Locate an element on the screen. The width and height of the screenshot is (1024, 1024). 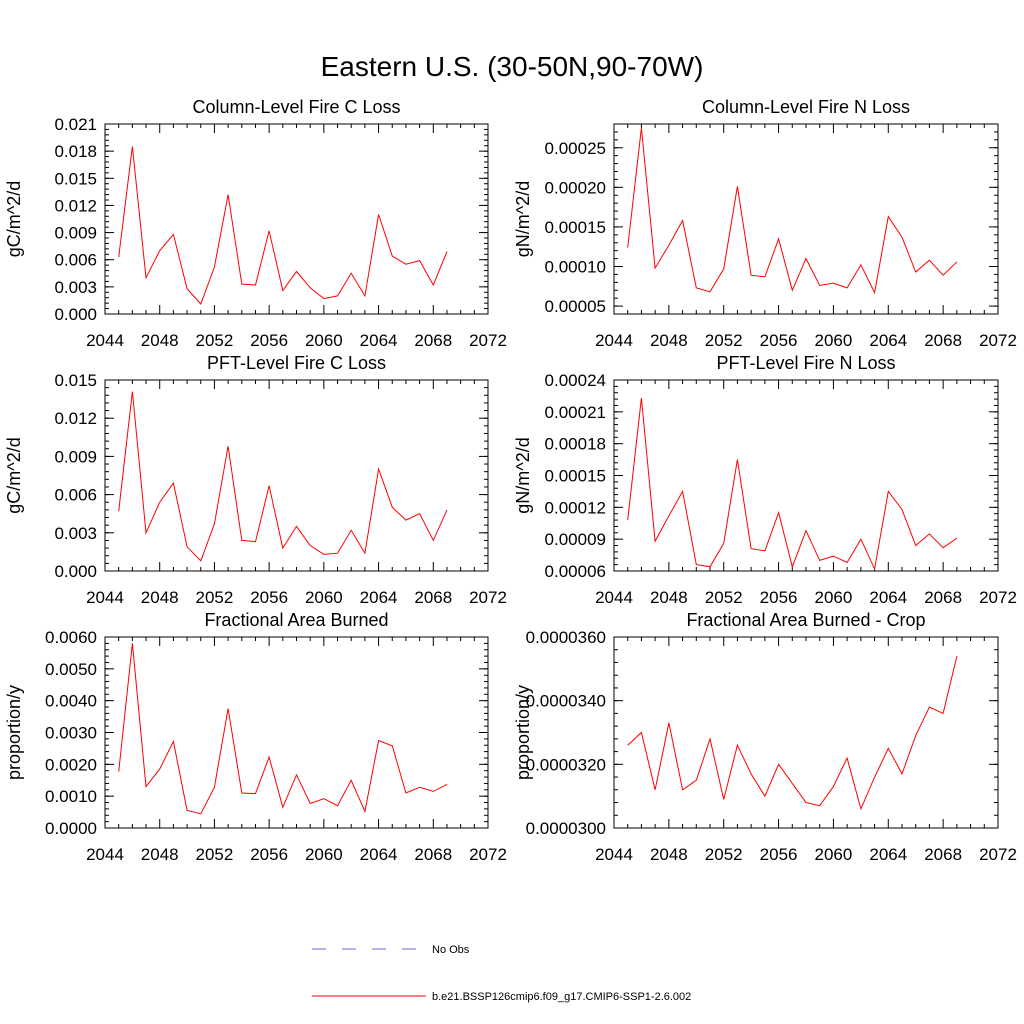
panel-title: Column-Level Fire C Loss is located at coordinates (296, 107).